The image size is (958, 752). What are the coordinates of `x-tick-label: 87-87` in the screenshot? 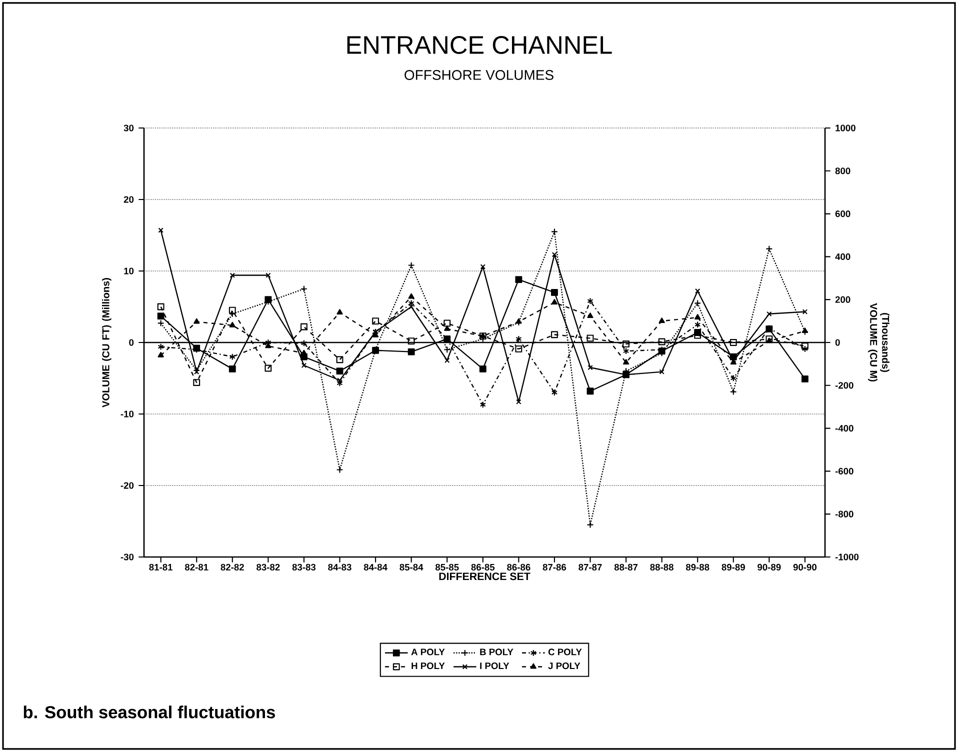 It's located at (590, 567).